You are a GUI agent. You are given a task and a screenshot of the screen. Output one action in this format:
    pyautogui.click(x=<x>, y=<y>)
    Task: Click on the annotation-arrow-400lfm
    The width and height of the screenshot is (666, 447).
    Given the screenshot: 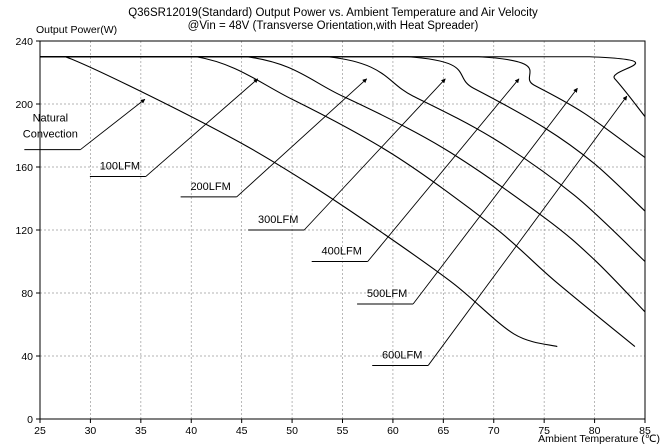 What is the action you would take?
    pyautogui.click(x=443, y=170)
    